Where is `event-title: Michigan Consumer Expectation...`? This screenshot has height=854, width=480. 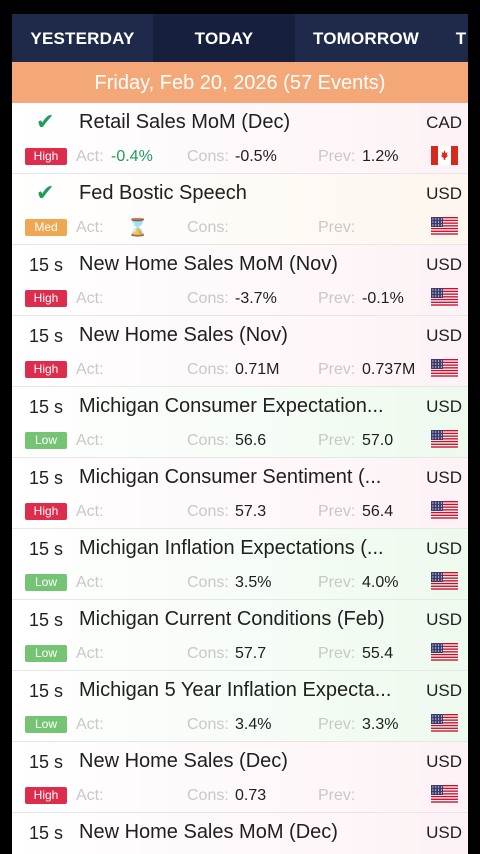
event-title: Michigan Consumer Expectation... is located at coordinates (231, 406).